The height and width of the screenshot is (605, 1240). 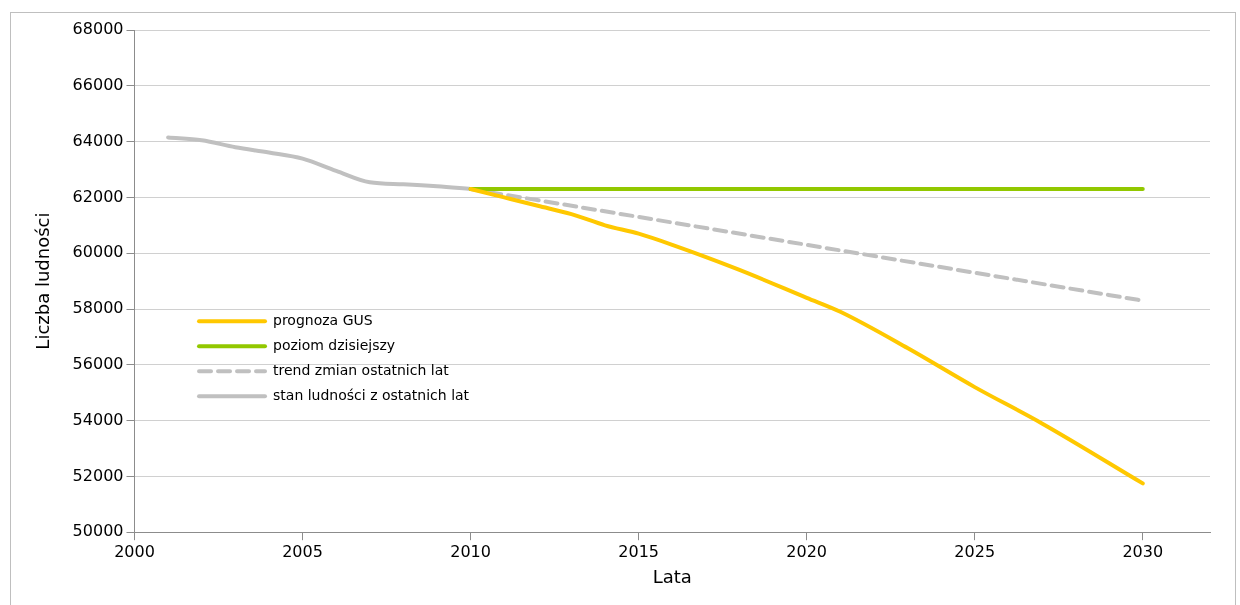 What do you see at coordinates (98, 419) in the screenshot?
I see `y-tick-label: 54000` at bounding box center [98, 419].